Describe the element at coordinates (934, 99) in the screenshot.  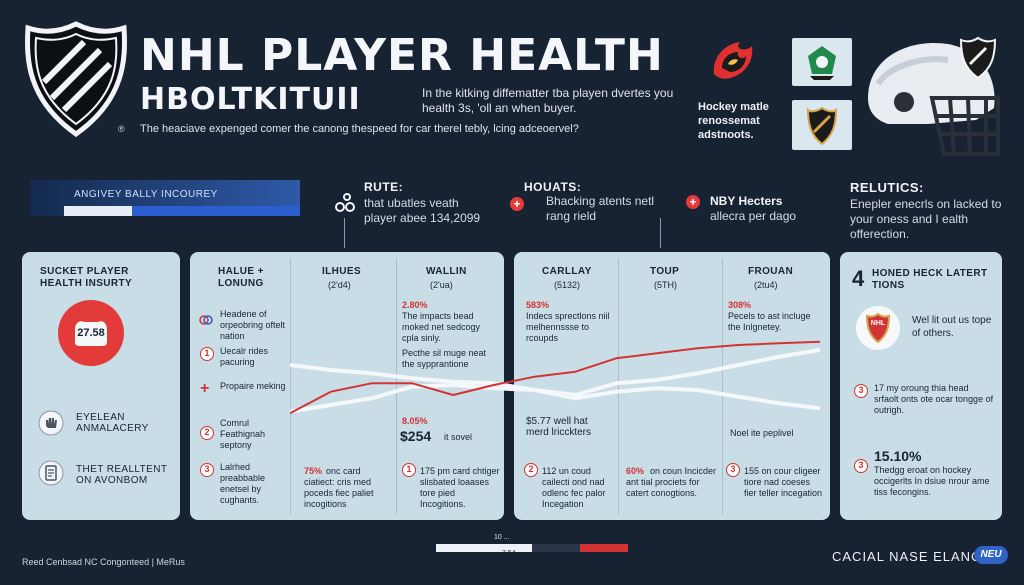
I see `hockey-helmet-icon` at that location.